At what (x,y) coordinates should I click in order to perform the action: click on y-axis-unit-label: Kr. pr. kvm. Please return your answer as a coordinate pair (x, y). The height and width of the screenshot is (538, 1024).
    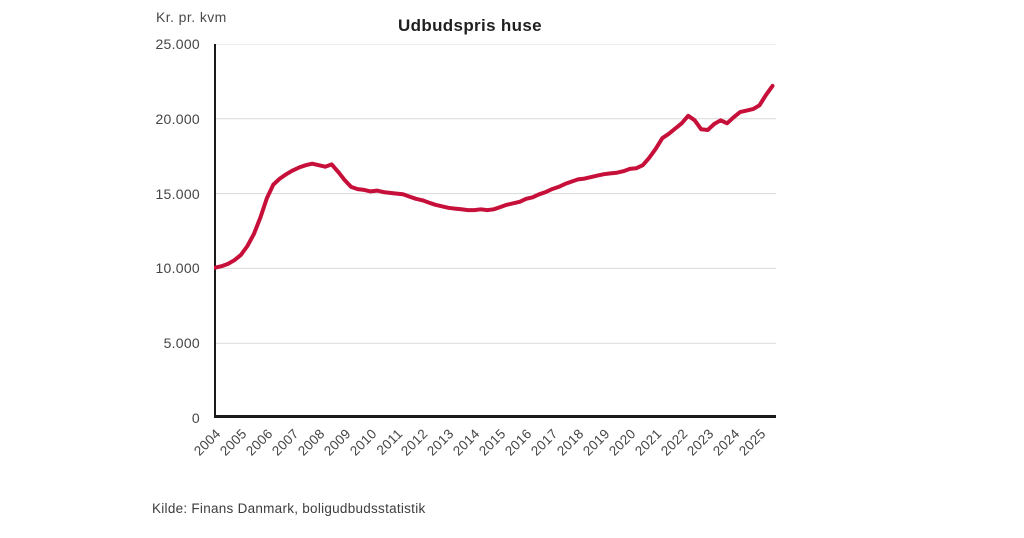
    Looking at the image, I should click on (191, 17).